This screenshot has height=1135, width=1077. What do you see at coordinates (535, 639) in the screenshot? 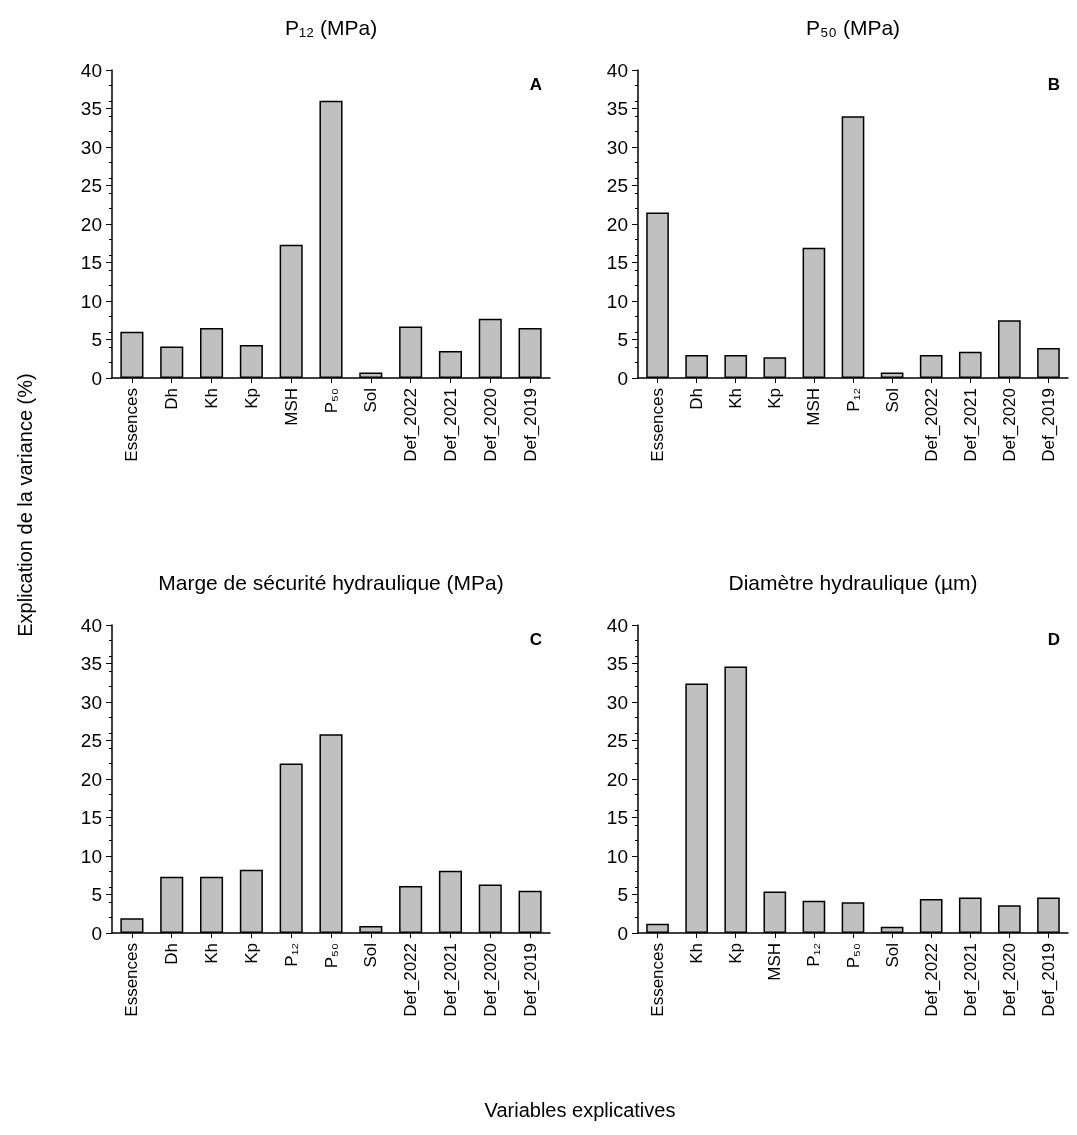
I see `annotation: C` at bounding box center [535, 639].